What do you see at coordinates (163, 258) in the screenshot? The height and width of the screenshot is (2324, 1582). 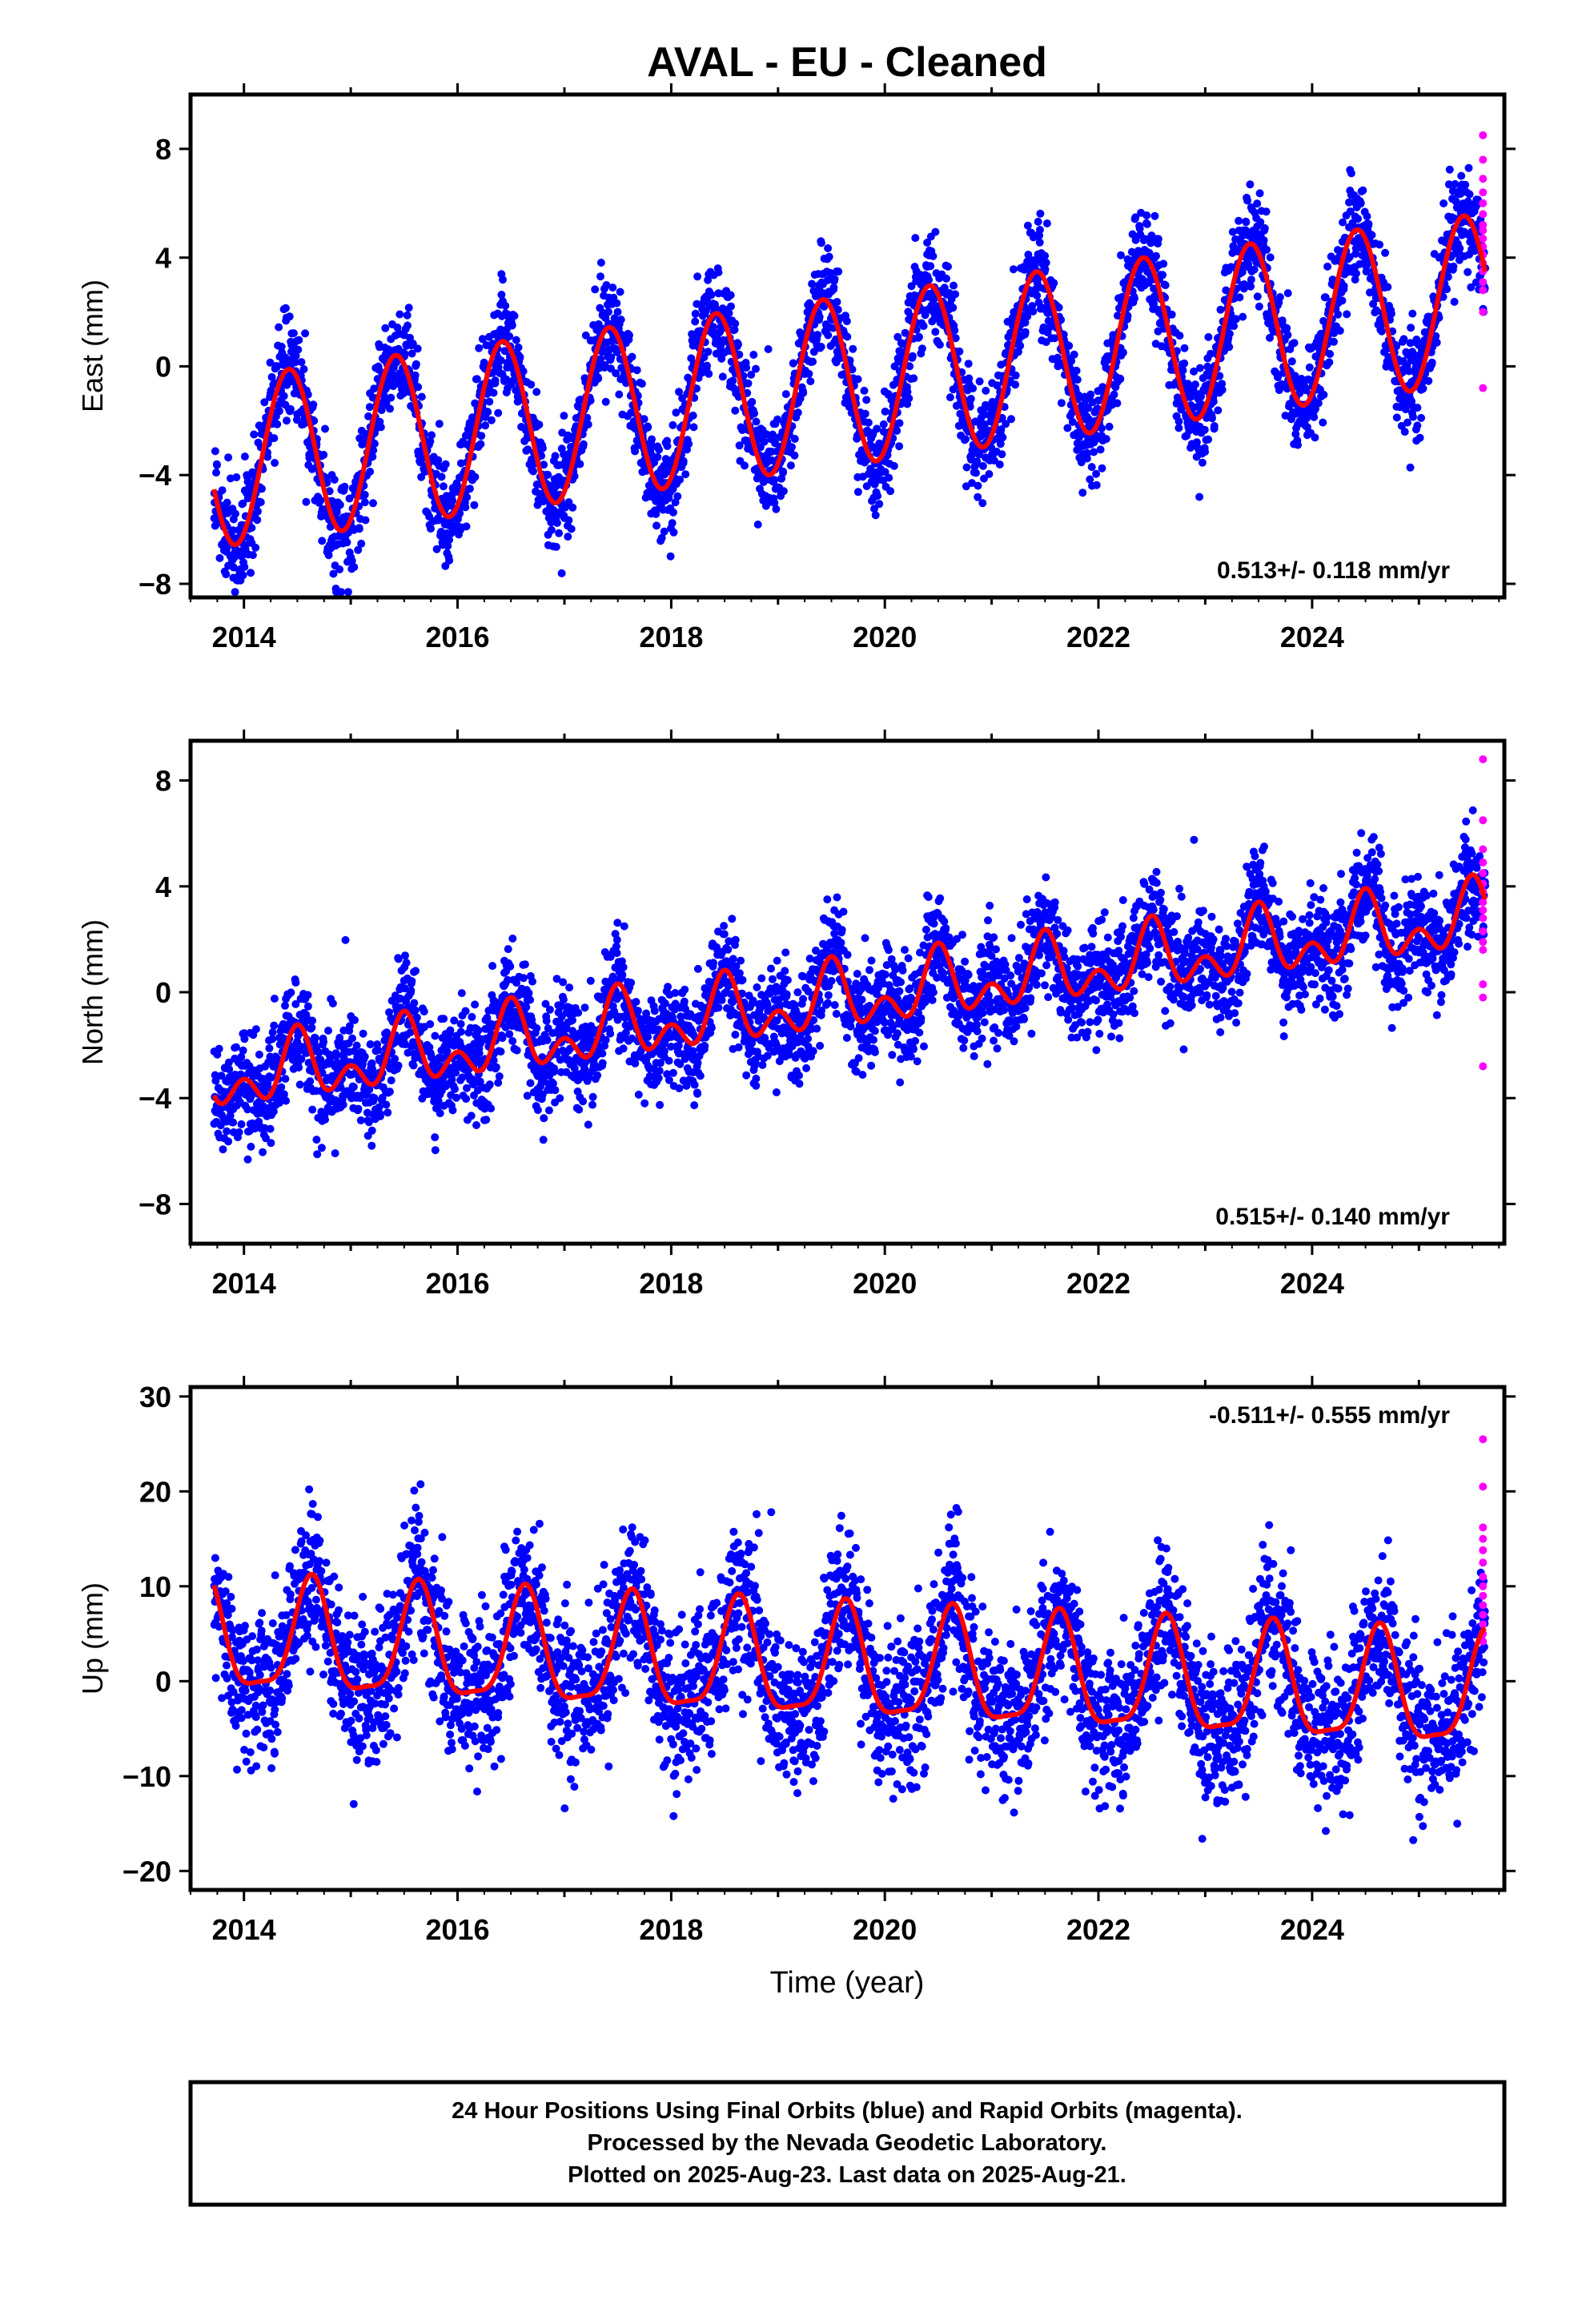 I see `east-y-tick-label: 4` at bounding box center [163, 258].